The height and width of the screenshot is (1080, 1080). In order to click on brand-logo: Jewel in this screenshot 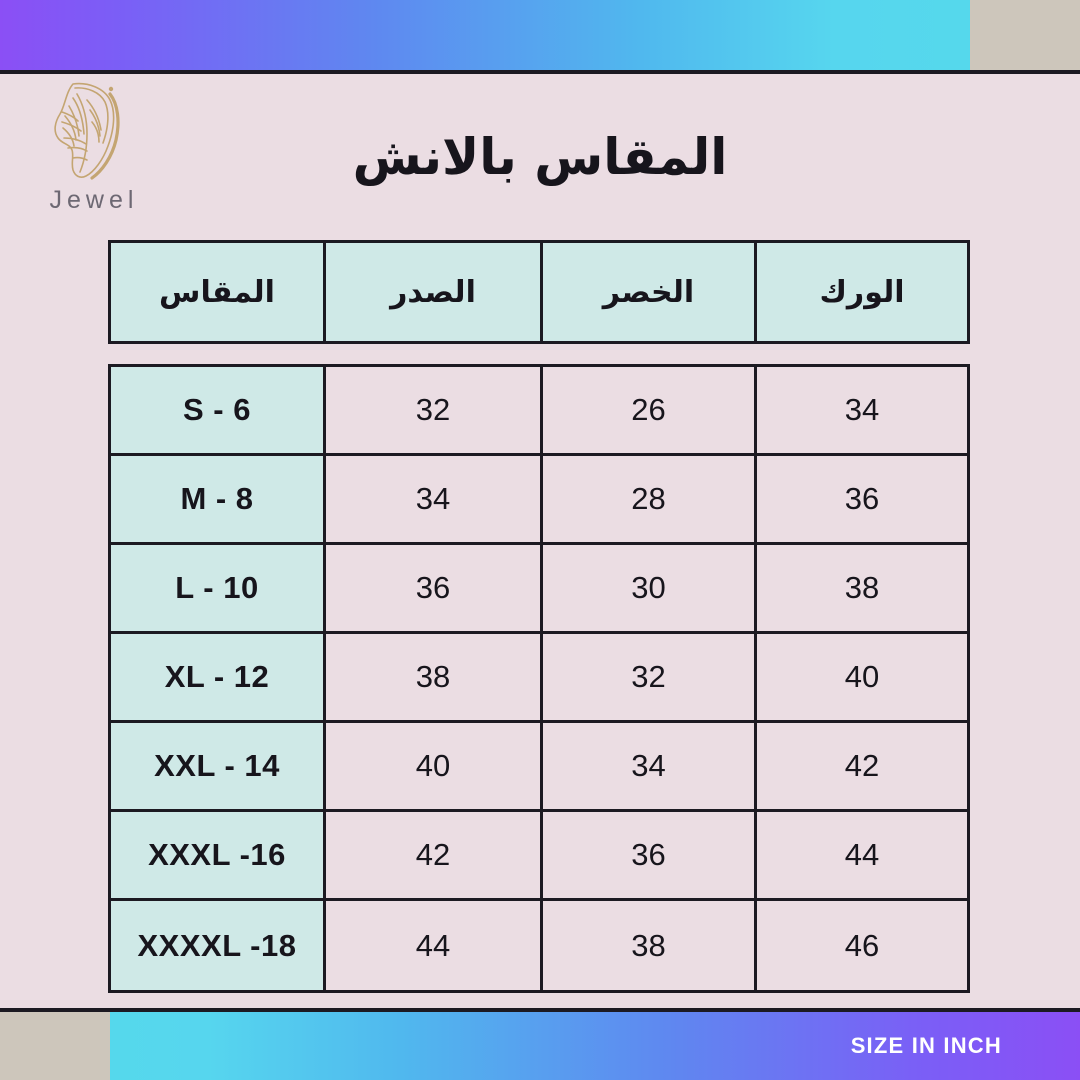, I will do `click(94, 148)`.